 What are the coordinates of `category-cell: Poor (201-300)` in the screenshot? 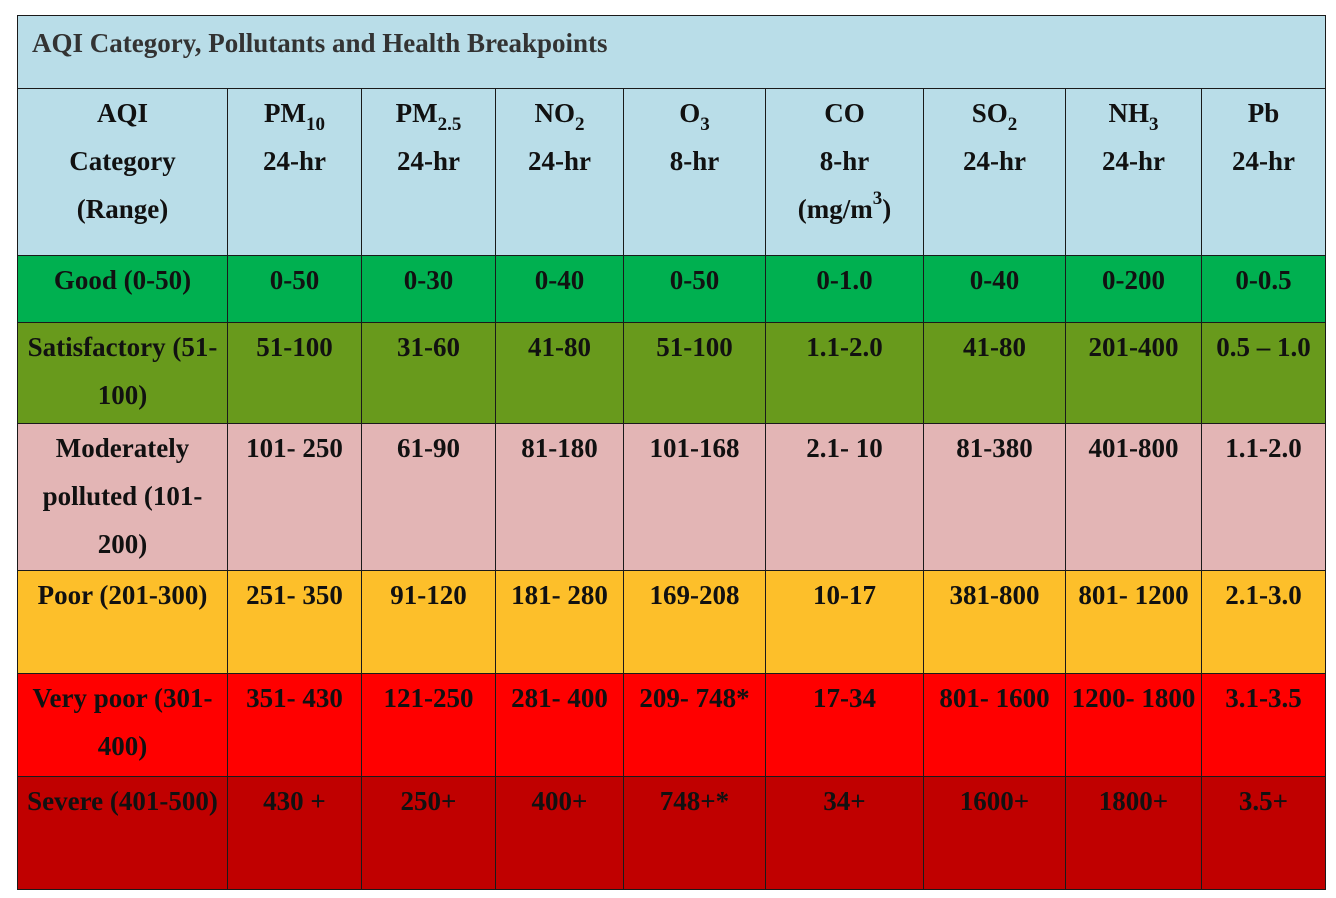 It's located at (122, 622).